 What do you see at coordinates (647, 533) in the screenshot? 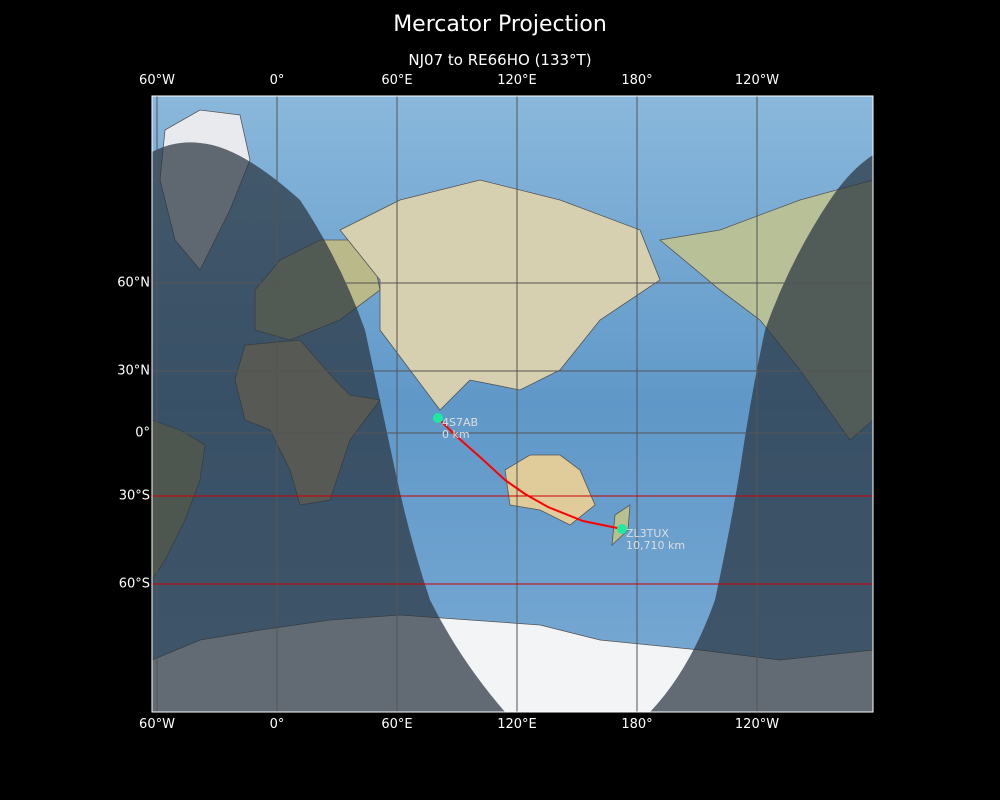
I see `end-call-label: ZL3TUX` at bounding box center [647, 533].